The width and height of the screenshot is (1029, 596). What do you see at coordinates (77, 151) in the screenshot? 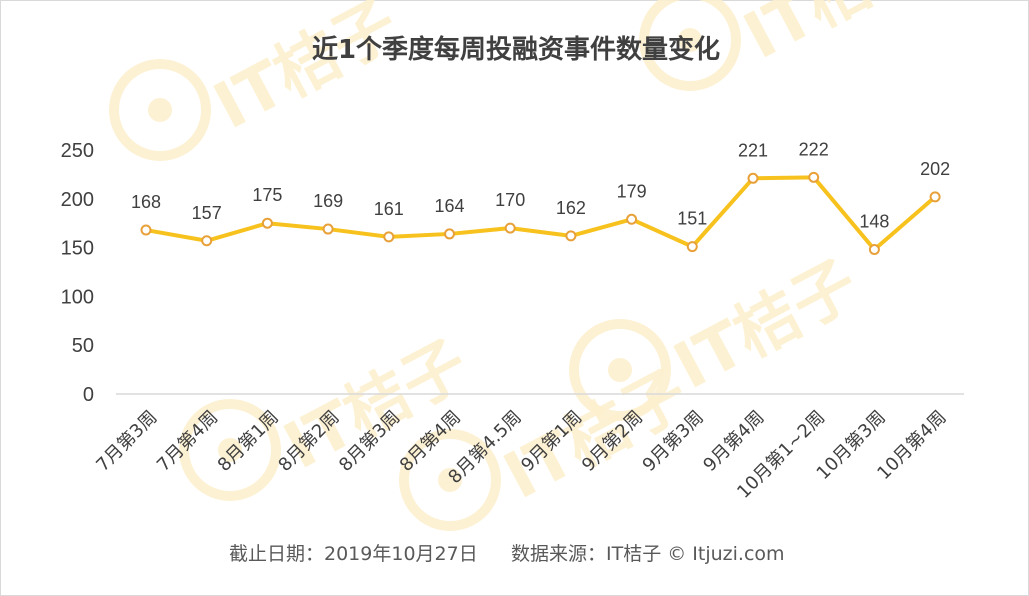
I see `y-tick-label: 250` at bounding box center [77, 151].